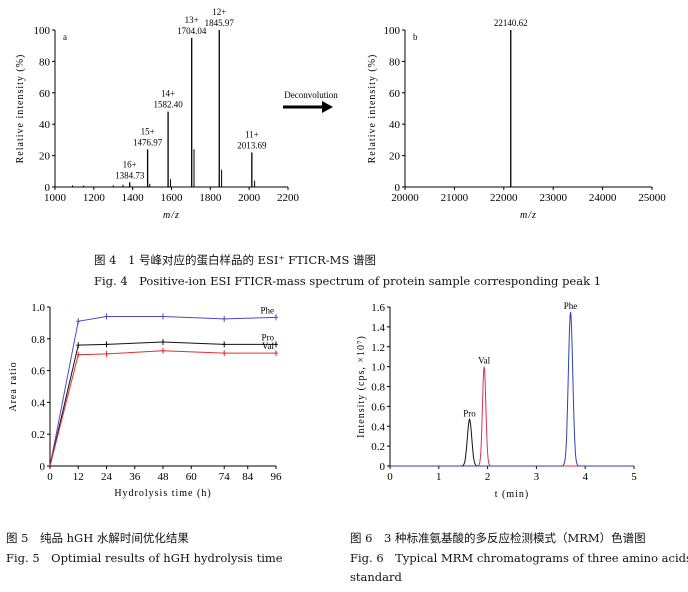 The height and width of the screenshot is (592, 688). What do you see at coordinates (252, 134) in the screenshot?
I see `peak-label: 11+` at bounding box center [252, 134].